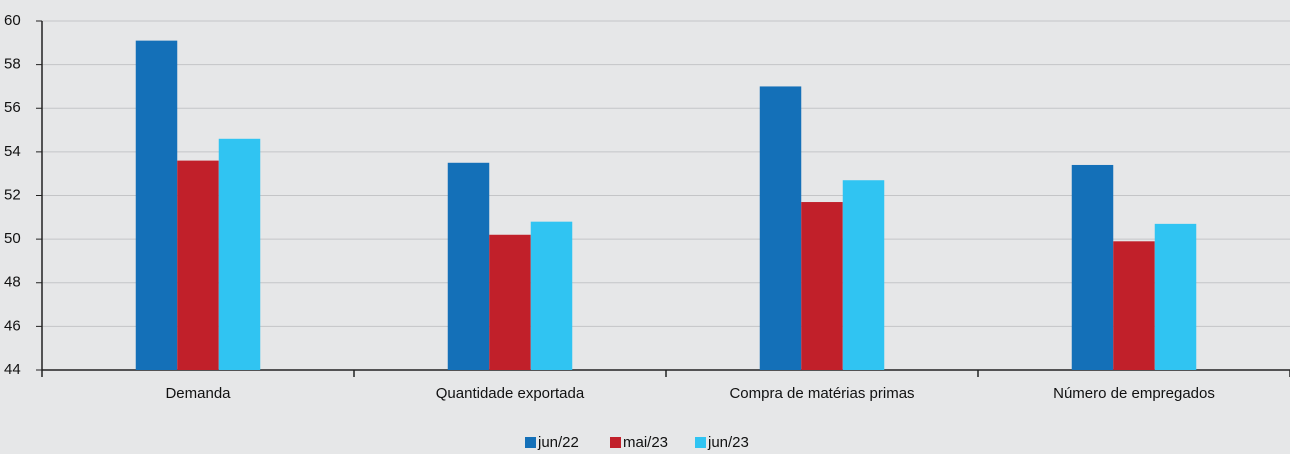 The width and height of the screenshot is (1290, 454). What do you see at coordinates (12, 107) in the screenshot?
I see `y-tick-label: 56` at bounding box center [12, 107].